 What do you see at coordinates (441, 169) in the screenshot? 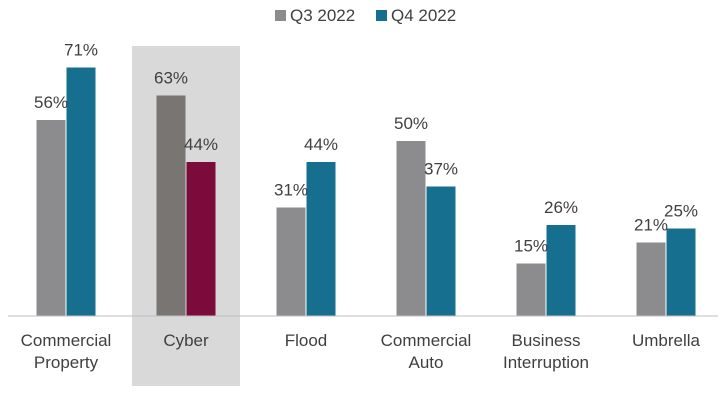
I see `data-label: 37%` at bounding box center [441, 169].